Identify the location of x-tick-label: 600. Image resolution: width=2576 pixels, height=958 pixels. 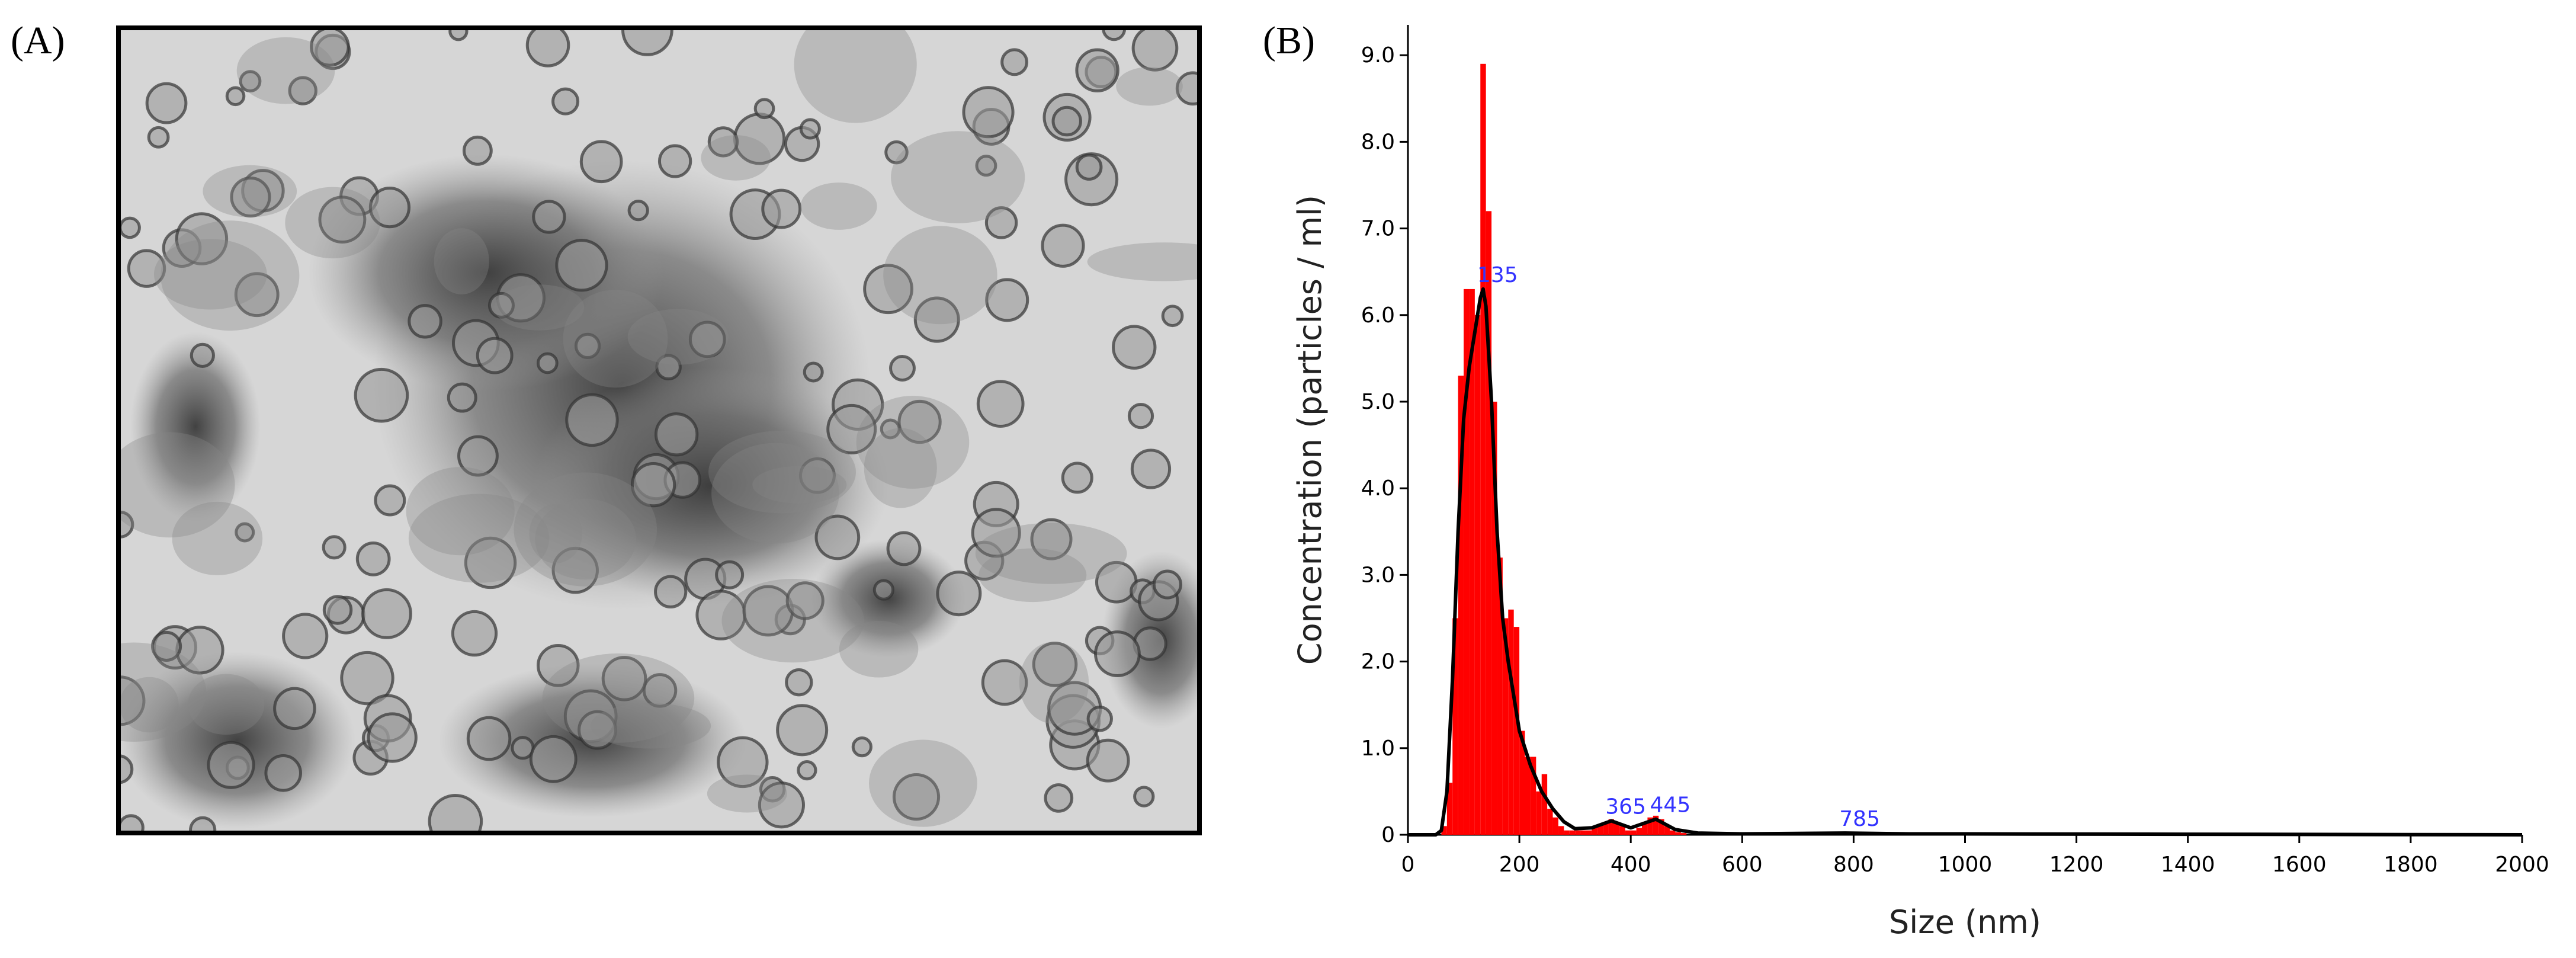
(1742, 865).